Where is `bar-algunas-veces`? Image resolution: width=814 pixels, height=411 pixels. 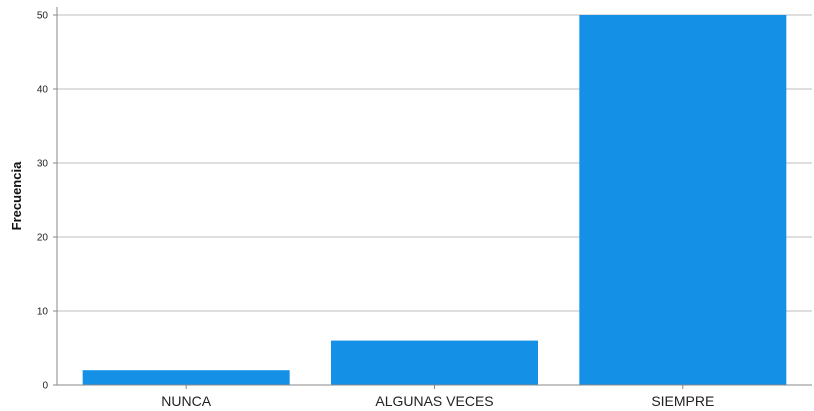 bar-algunas-veces is located at coordinates (434, 362).